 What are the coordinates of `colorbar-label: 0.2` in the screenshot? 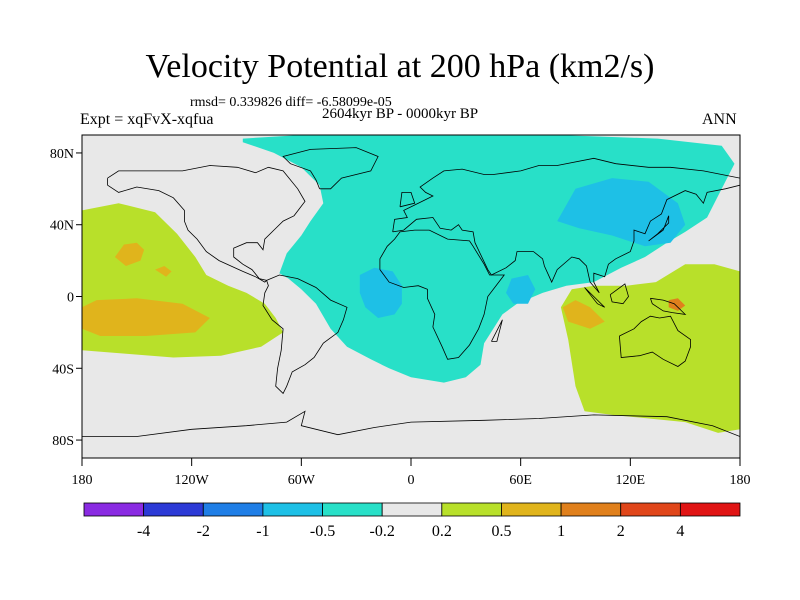 It's located at (442, 531).